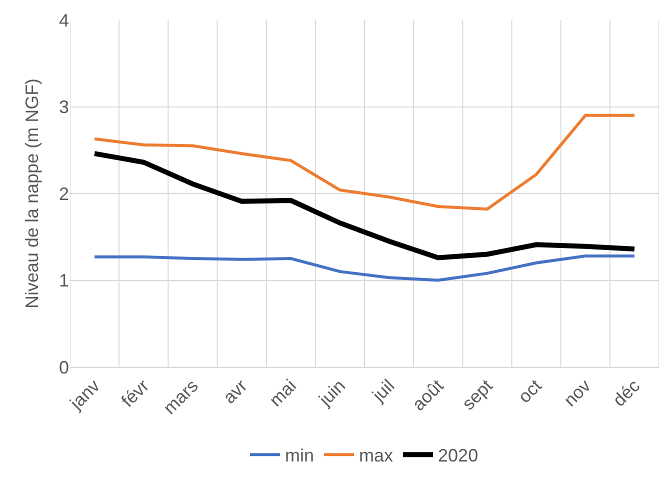 Image resolution: width=669 pixels, height=484 pixels. What do you see at coordinates (63, 194) in the screenshot?
I see `y-tick-label: 2` at bounding box center [63, 194].